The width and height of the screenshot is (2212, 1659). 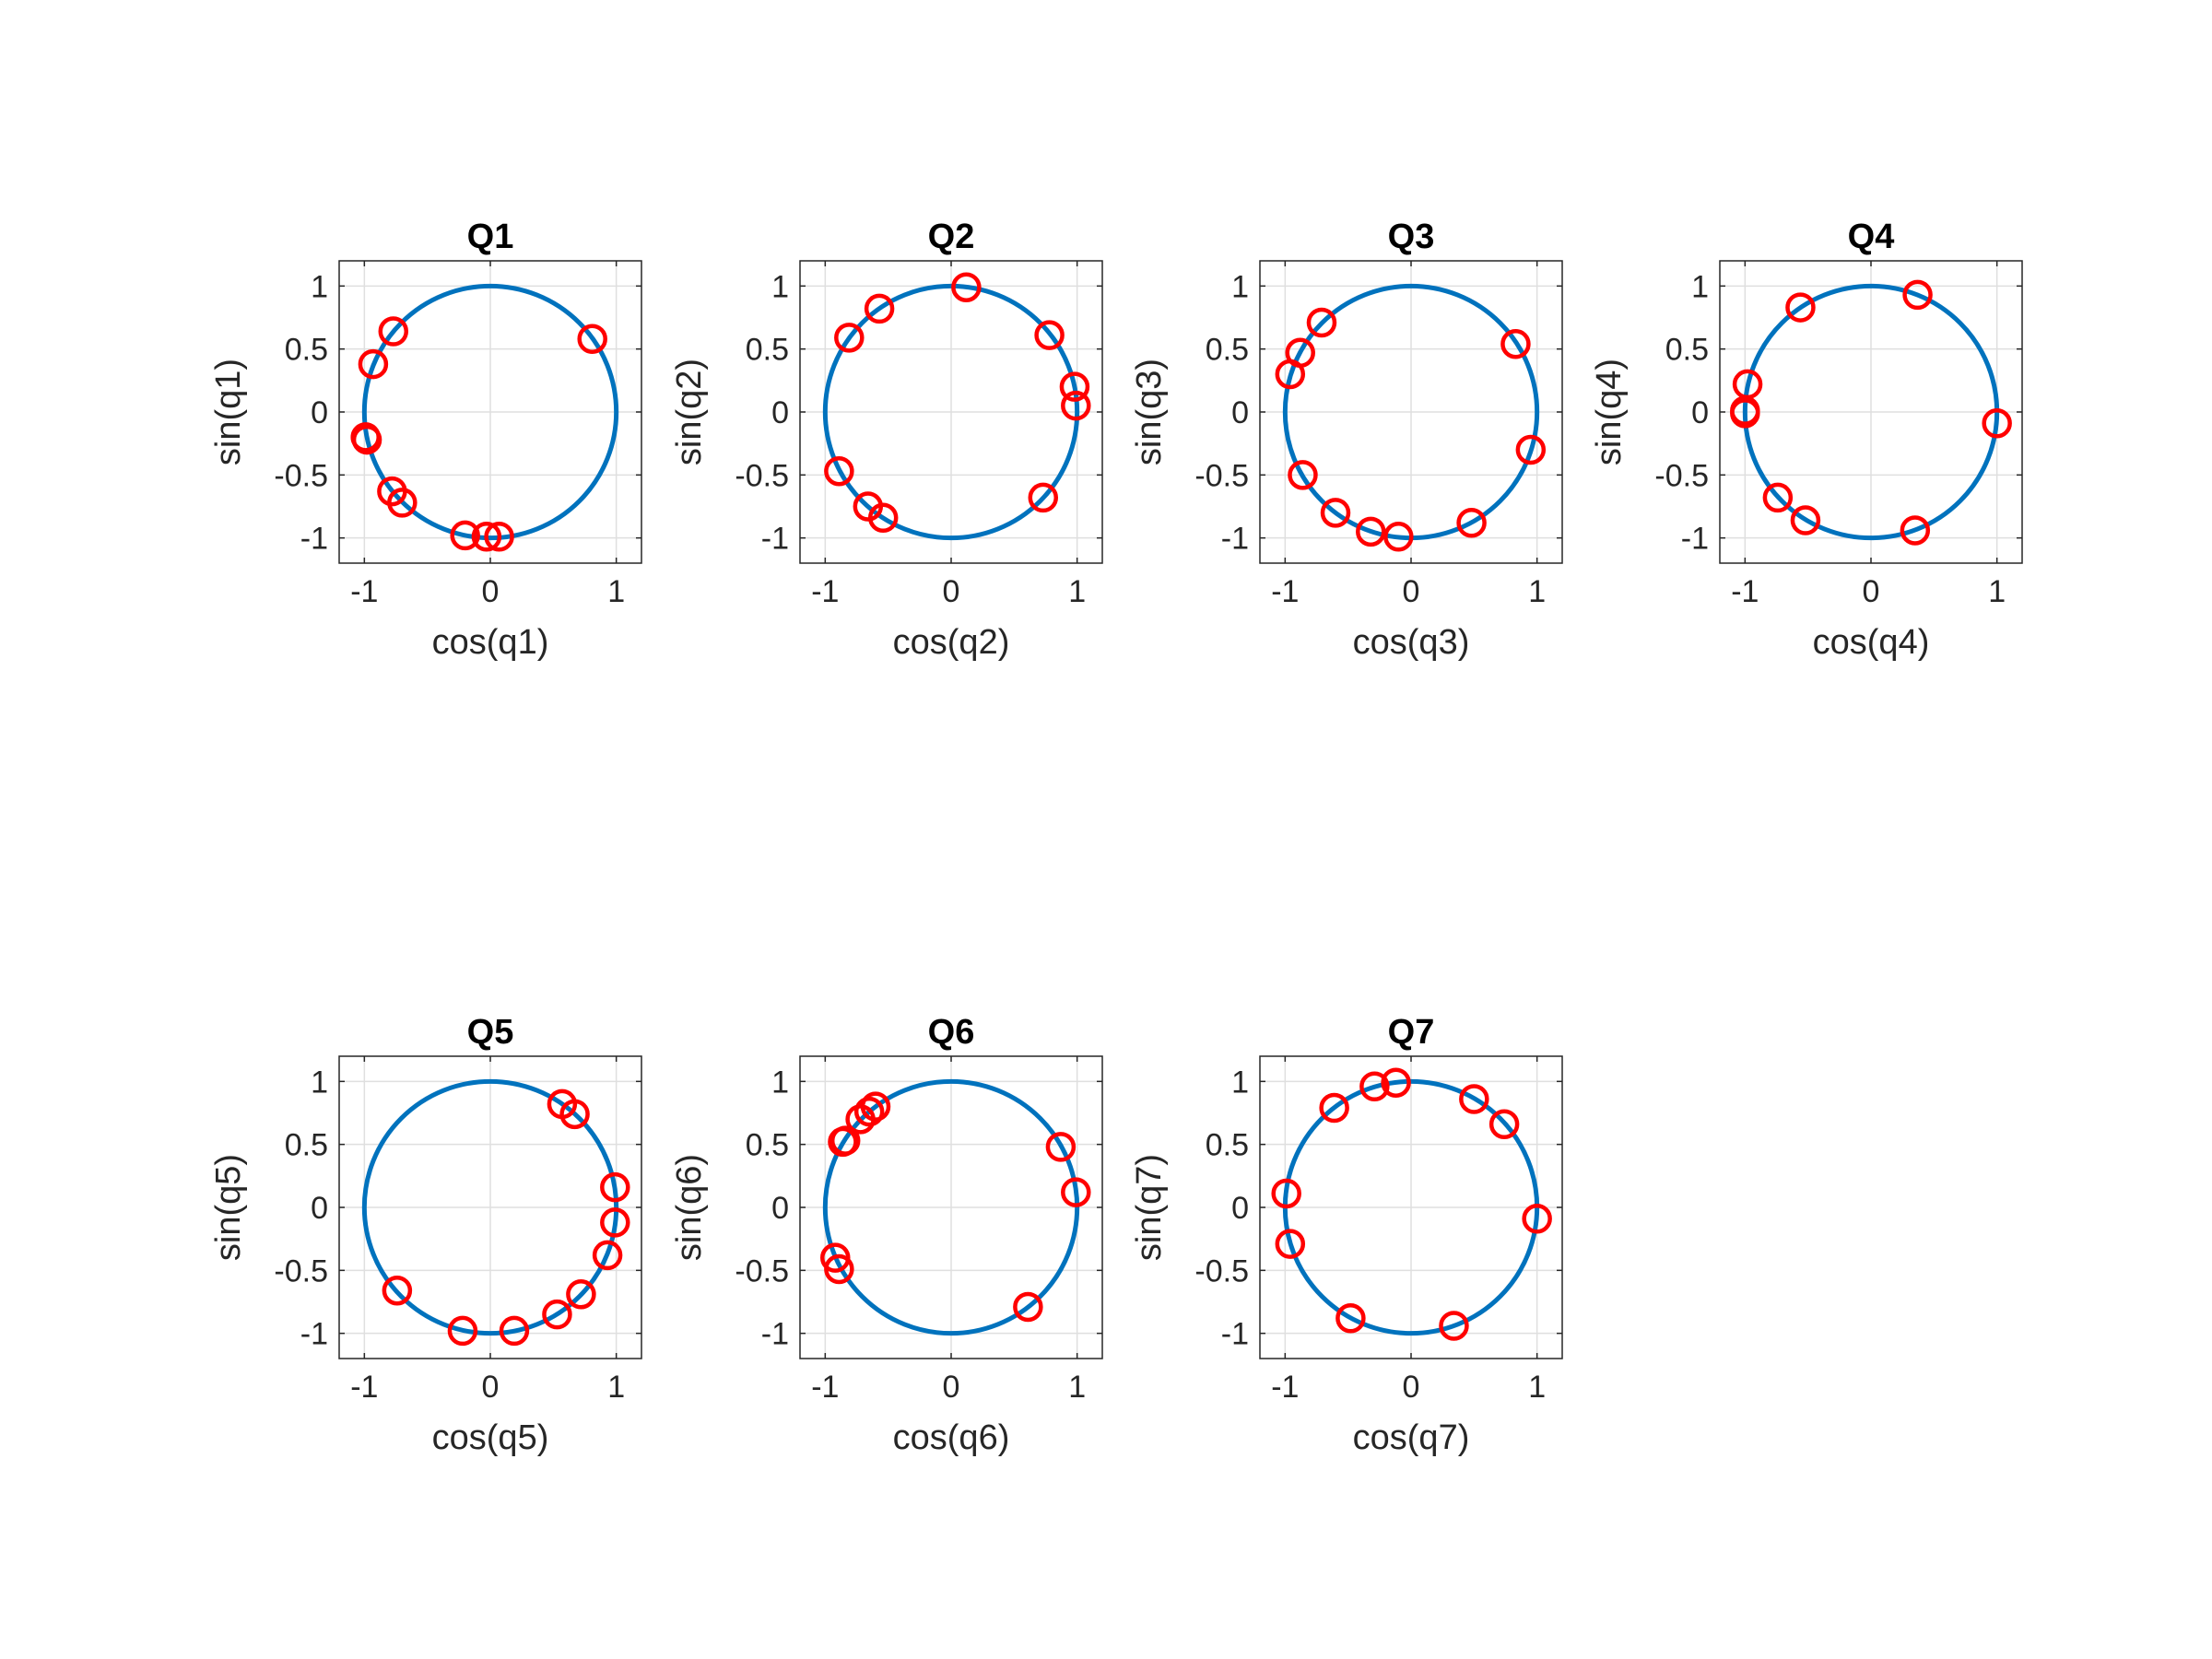 I want to click on y-axis-label: sin(q5), so click(x=228, y=1207).